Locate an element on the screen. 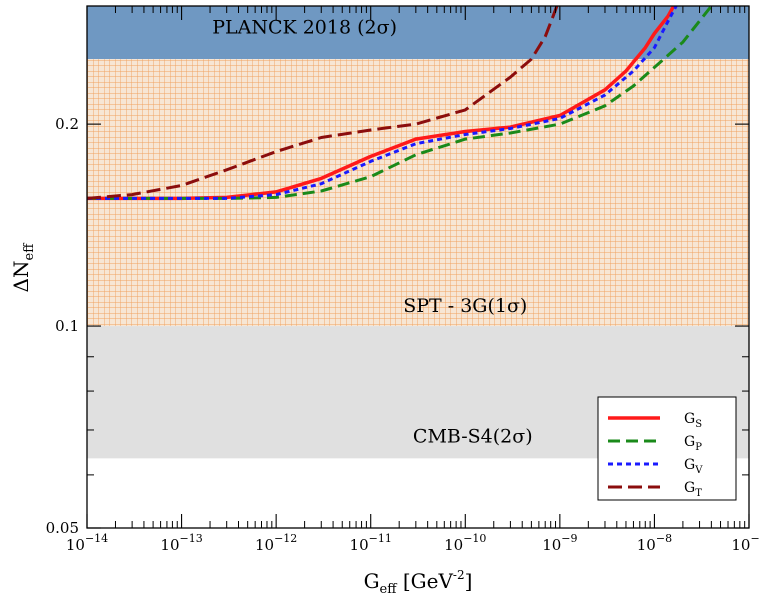 The width and height of the screenshot is (759, 598). band-label-2: CMB-S4(2σ) is located at coordinates (473, 437).